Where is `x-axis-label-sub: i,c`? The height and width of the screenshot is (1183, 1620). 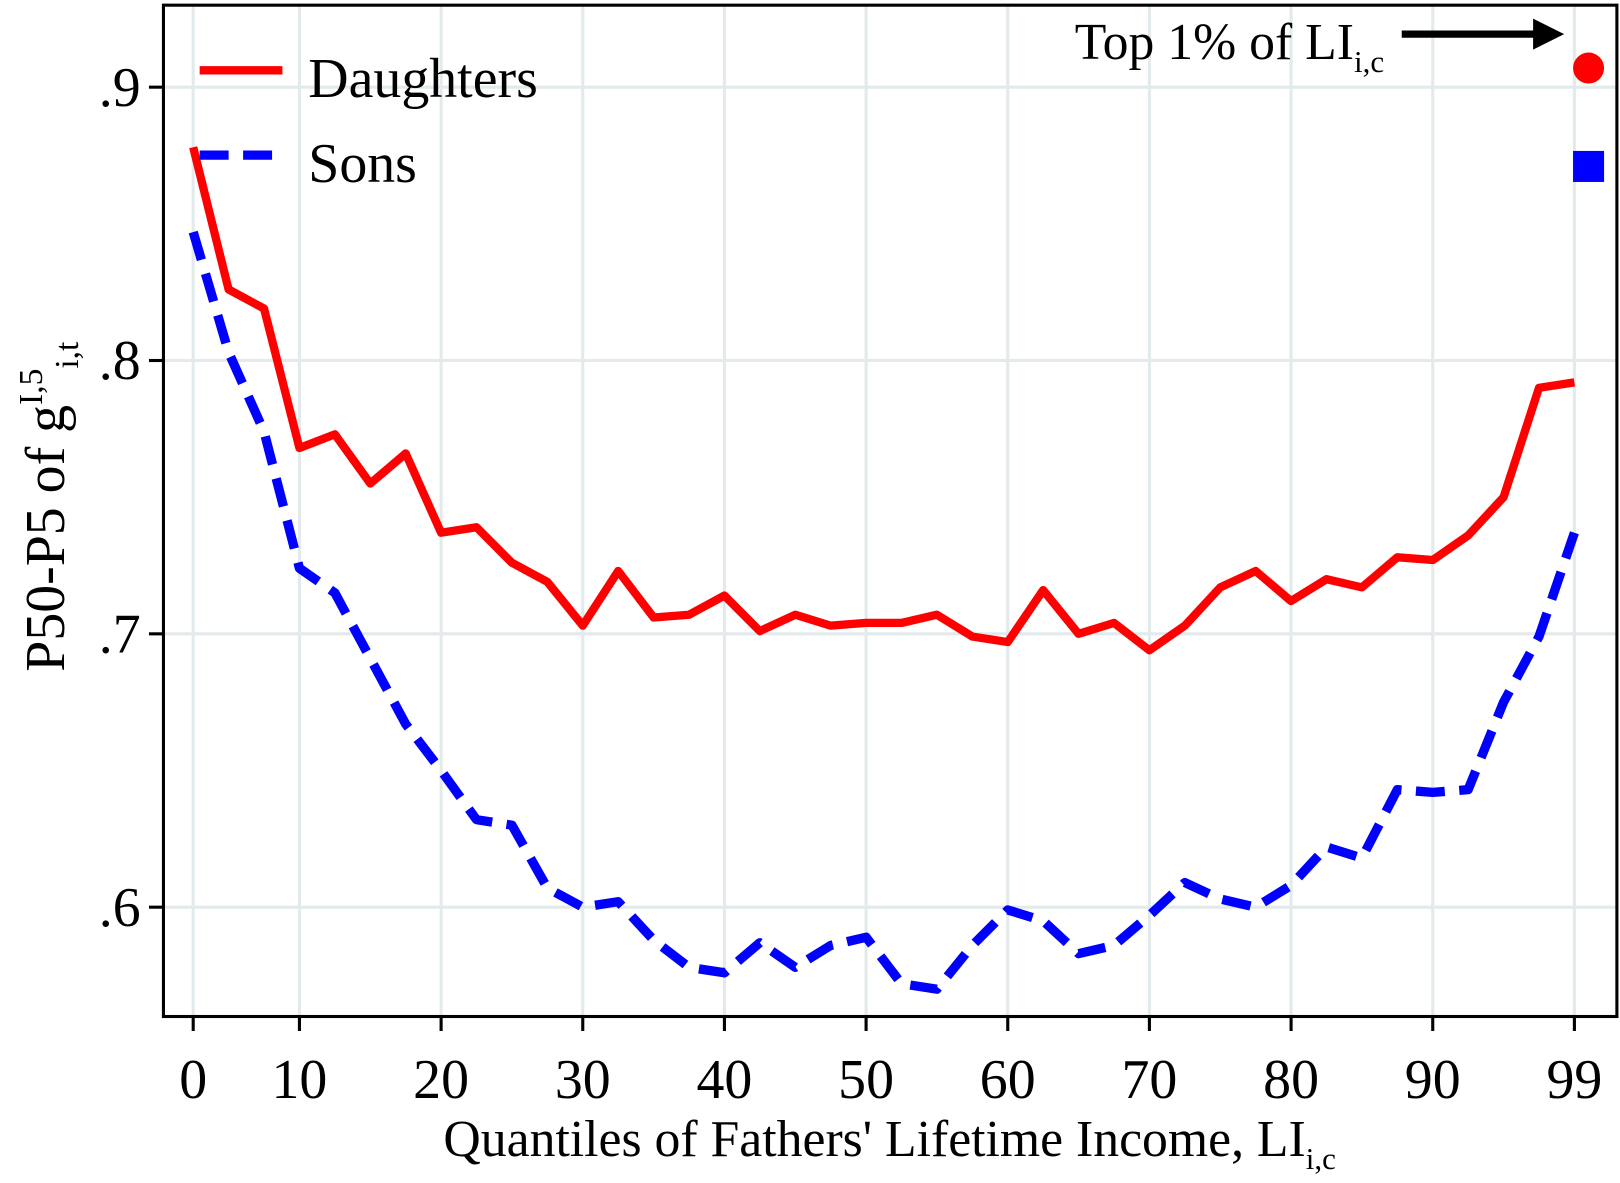 x-axis-label-sub: i,c is located at coordinates (1321, 1158).